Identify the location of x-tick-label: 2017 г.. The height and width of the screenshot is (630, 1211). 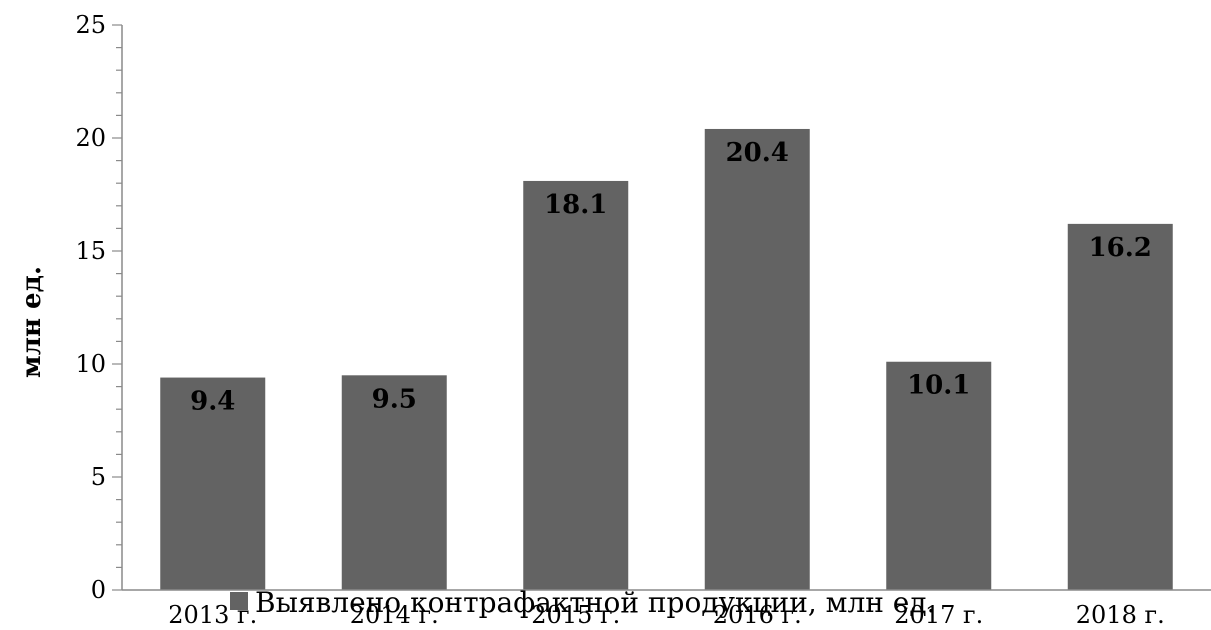
(938, 613).